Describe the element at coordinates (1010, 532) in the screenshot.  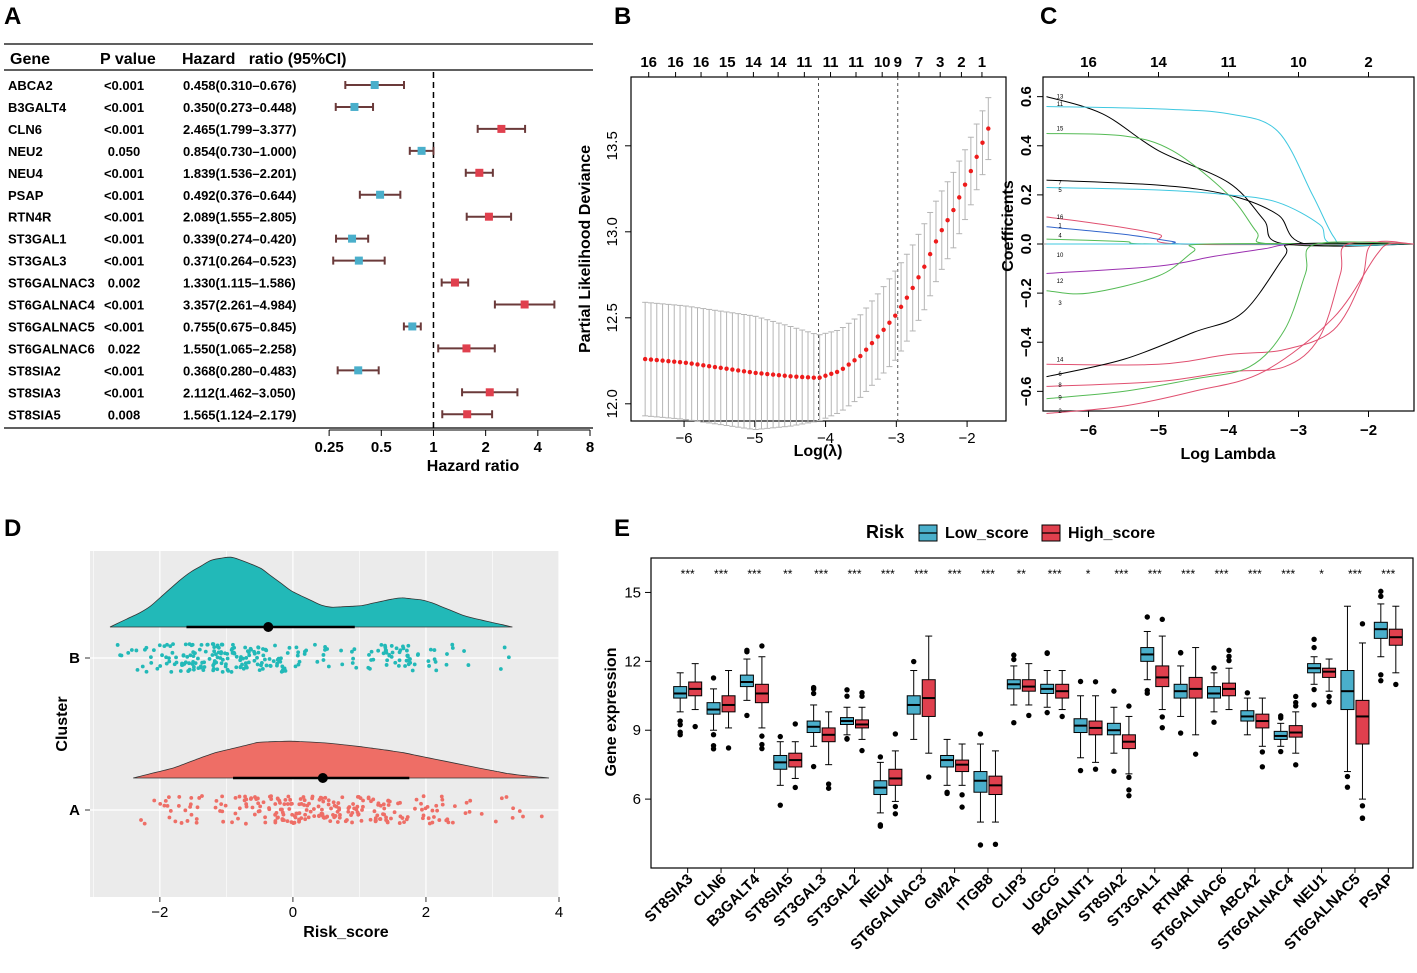
I see `boxplot-legend: Risk Low_score High_score` at that location.